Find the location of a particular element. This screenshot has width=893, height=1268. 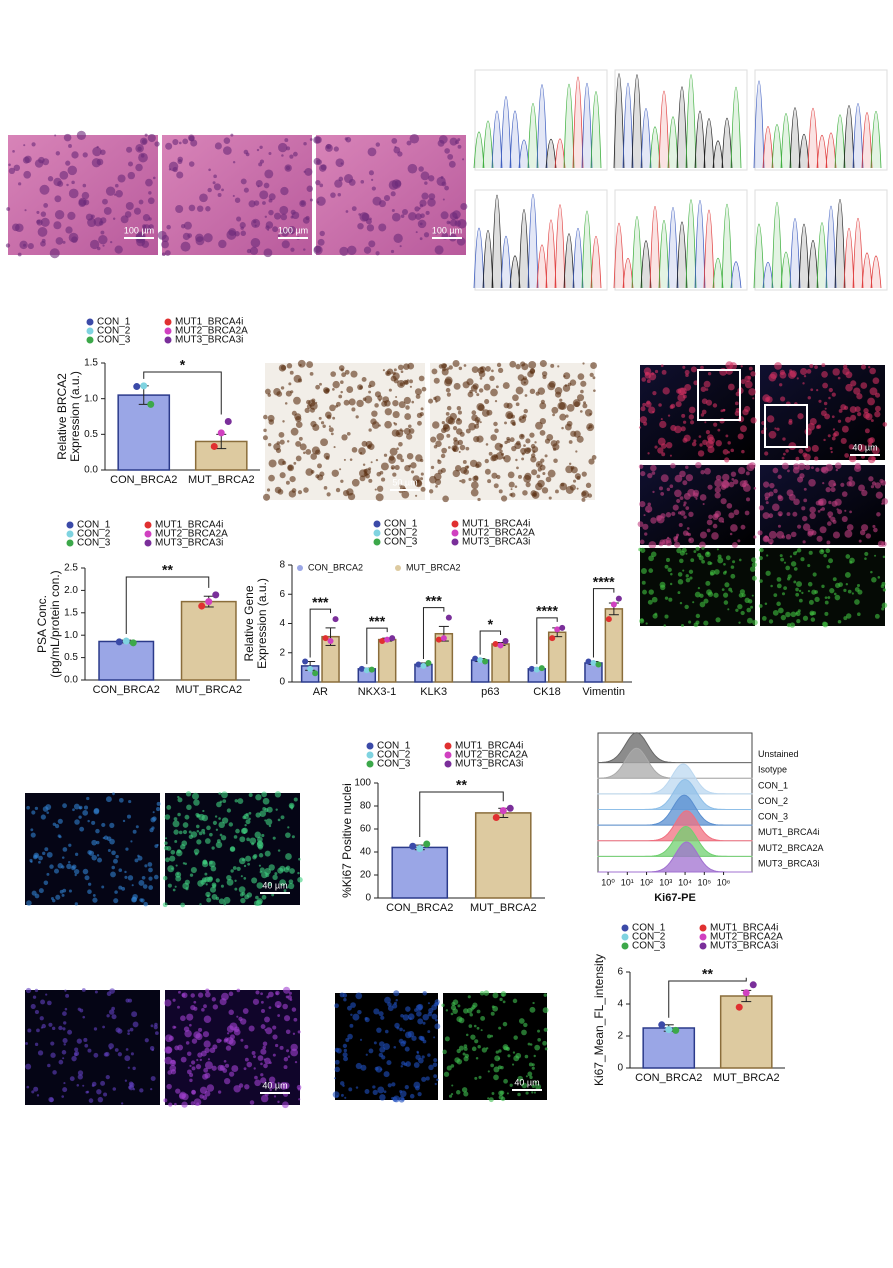

significance-label: * is located at coordinates (183, 365).